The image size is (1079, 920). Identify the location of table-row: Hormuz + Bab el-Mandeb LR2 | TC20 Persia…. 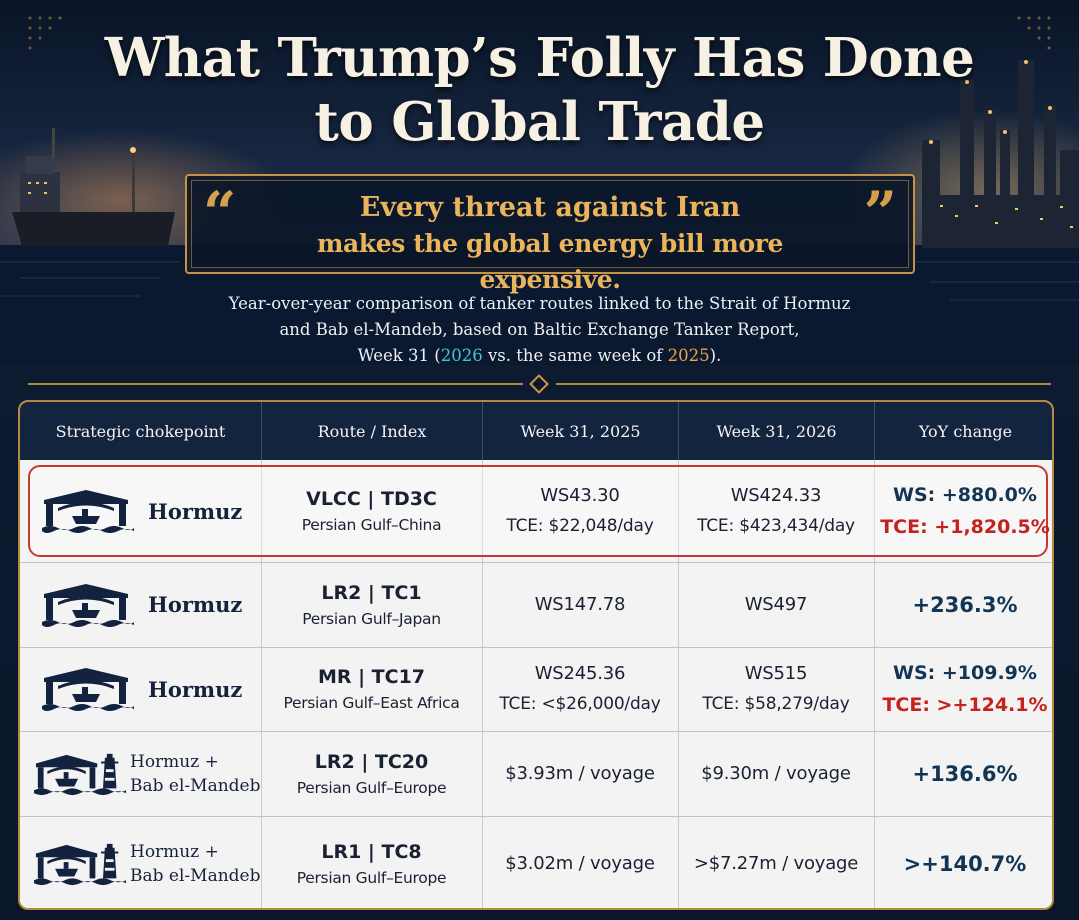
(536, 773).